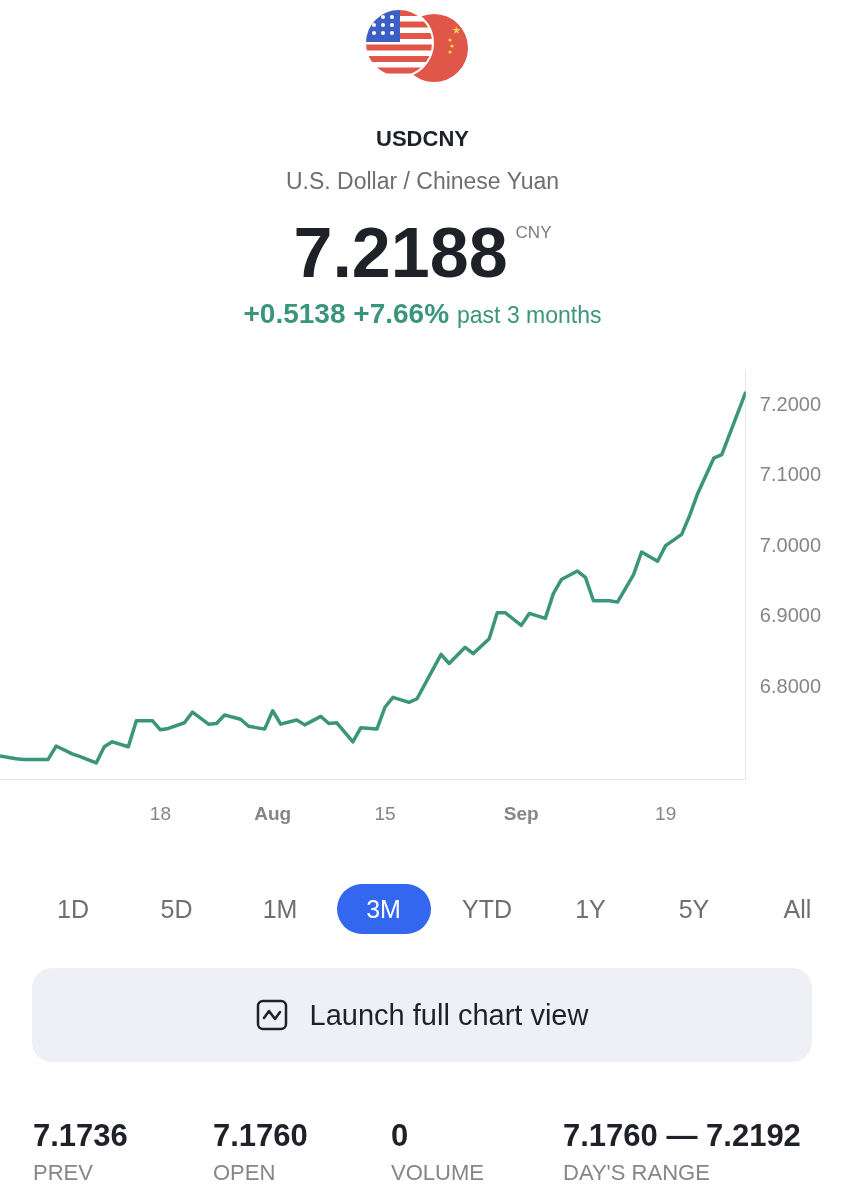  I want to click on text: 5Y, so click(694, 909).